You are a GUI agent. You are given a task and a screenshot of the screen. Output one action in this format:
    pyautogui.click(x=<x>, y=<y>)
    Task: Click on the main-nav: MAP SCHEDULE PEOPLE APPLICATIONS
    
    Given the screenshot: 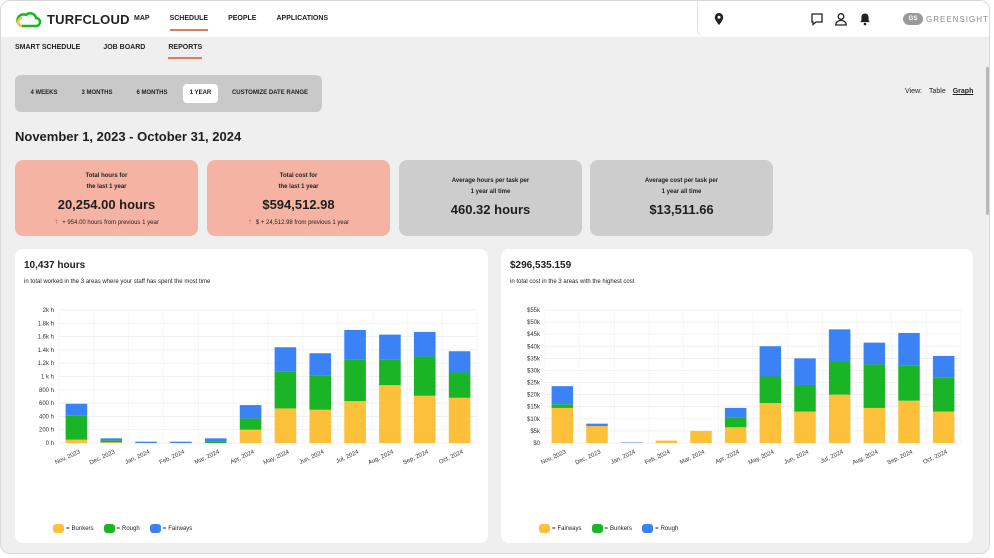 What is the action you would take?
    pyautogui.click(x=231, y=19)
    